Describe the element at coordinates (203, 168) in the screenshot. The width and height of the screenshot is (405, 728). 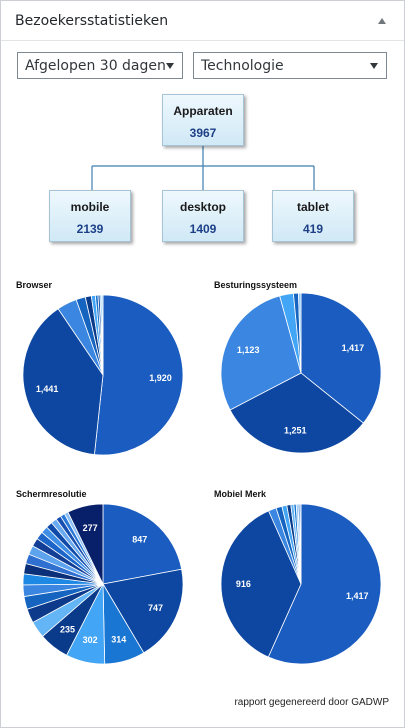
I see `tree-connectors` at that location.